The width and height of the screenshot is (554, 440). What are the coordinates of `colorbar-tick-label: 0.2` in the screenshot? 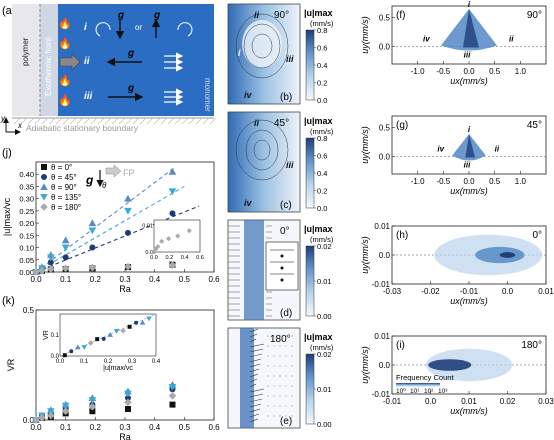 It's located at (322, 83).